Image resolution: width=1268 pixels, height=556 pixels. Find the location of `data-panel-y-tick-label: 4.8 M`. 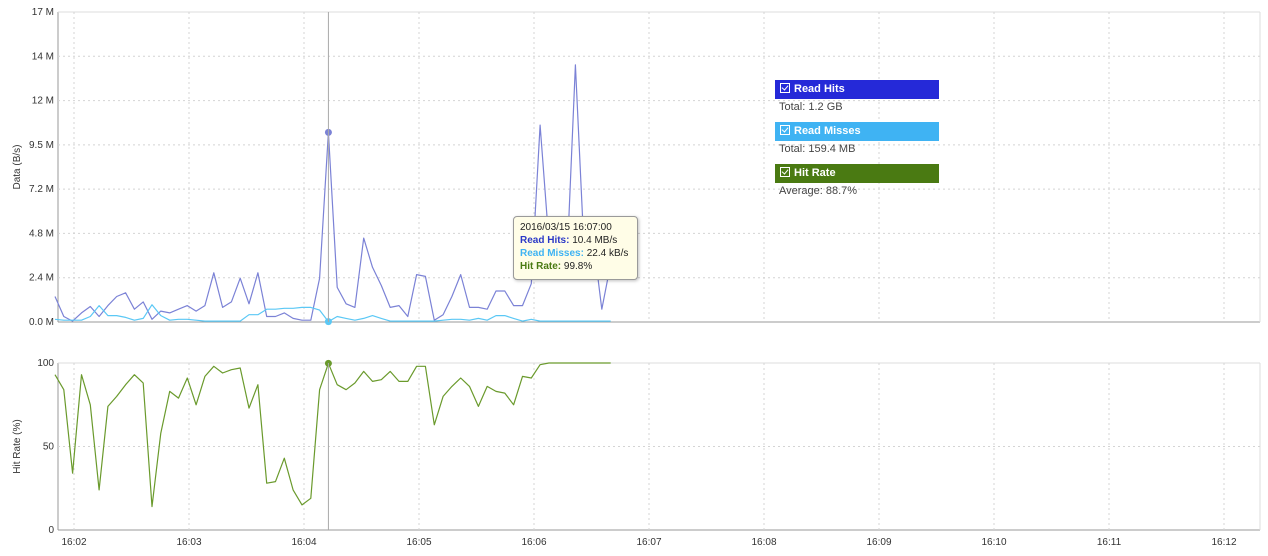

data-panel-y-tick-label: 4.8 M is located at coordinates (41, 233).